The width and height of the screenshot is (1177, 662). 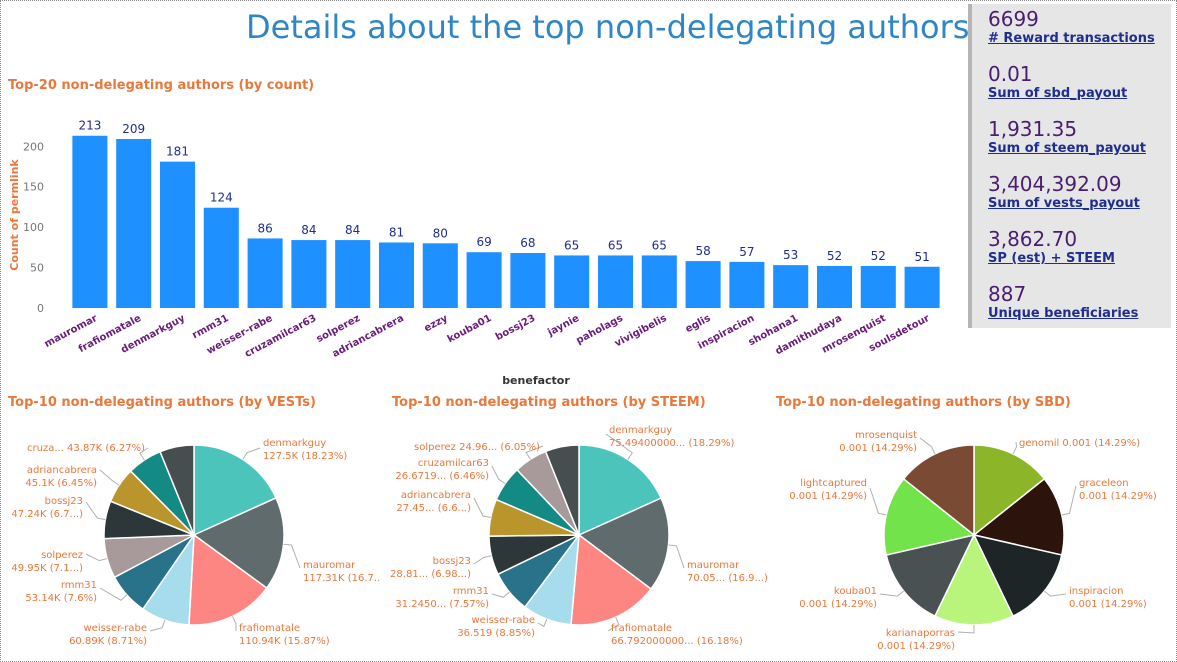 I want to click on pie-value-label: 26.6719... (6.46%), so click(x=442, y=476).